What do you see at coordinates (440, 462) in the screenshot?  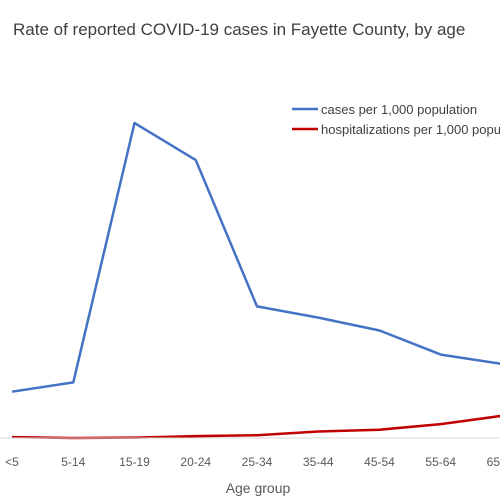 I see `x-tick-label: 55-64` at bounding box center [440, 462].